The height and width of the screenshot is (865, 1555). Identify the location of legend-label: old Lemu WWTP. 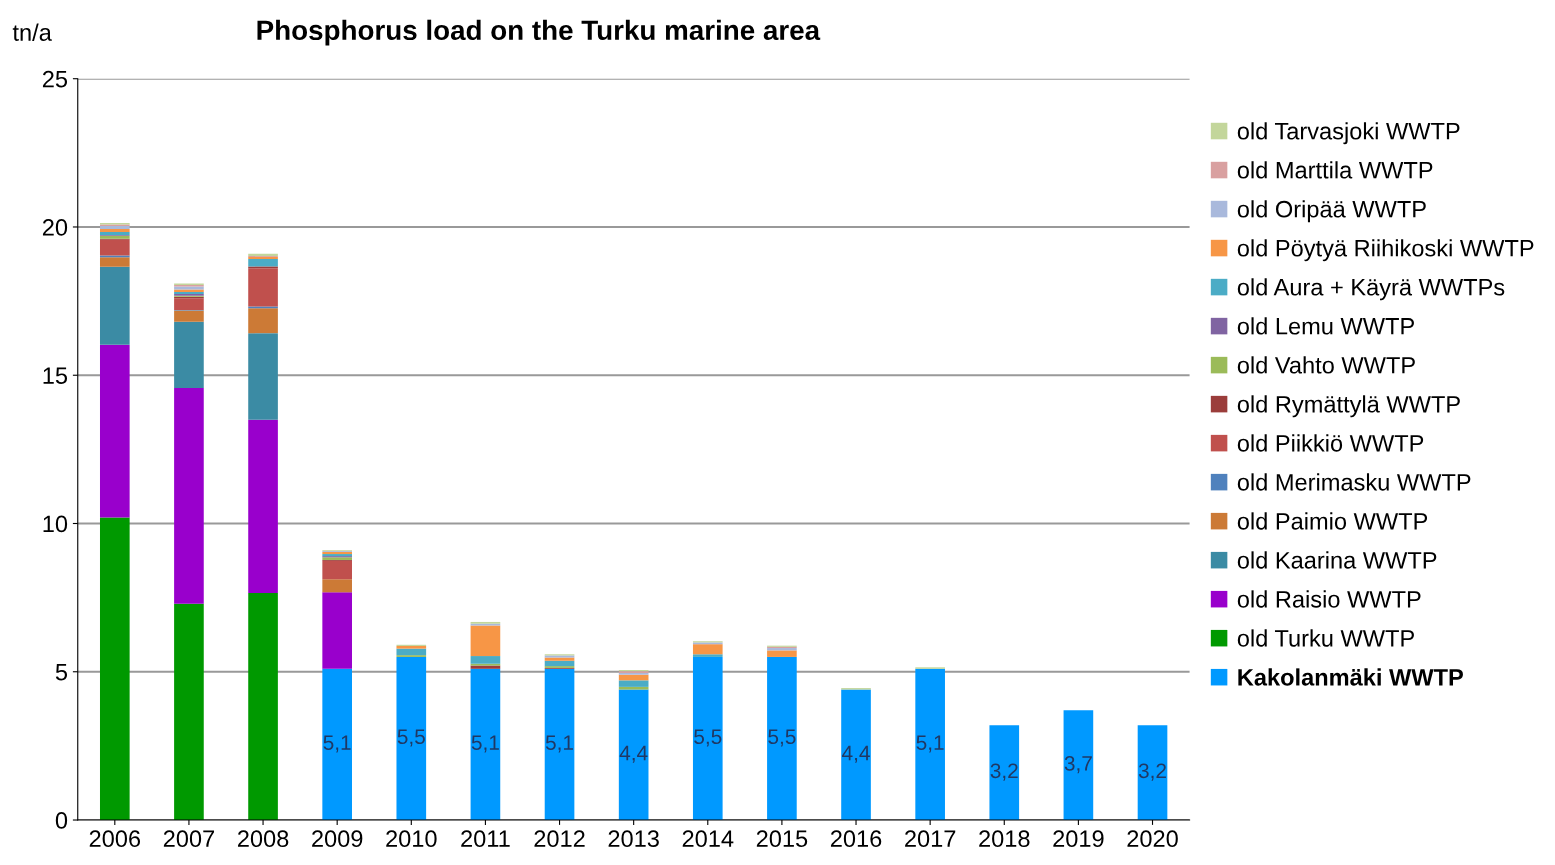
(1325, 326).